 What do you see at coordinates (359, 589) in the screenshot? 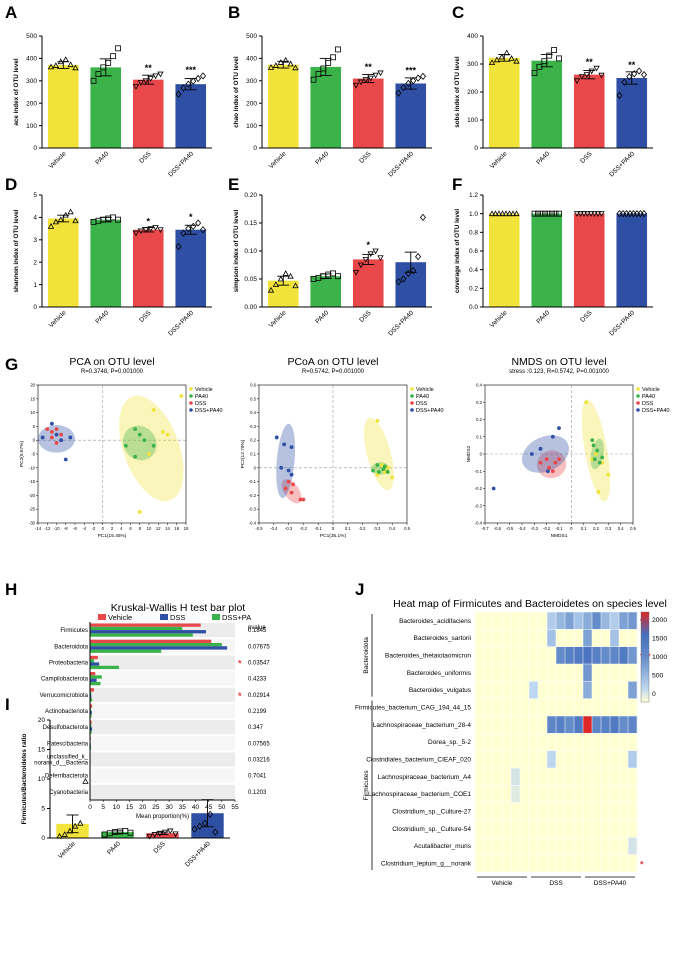
I see `panel-label-j: J` at bounding box center [359, 589].